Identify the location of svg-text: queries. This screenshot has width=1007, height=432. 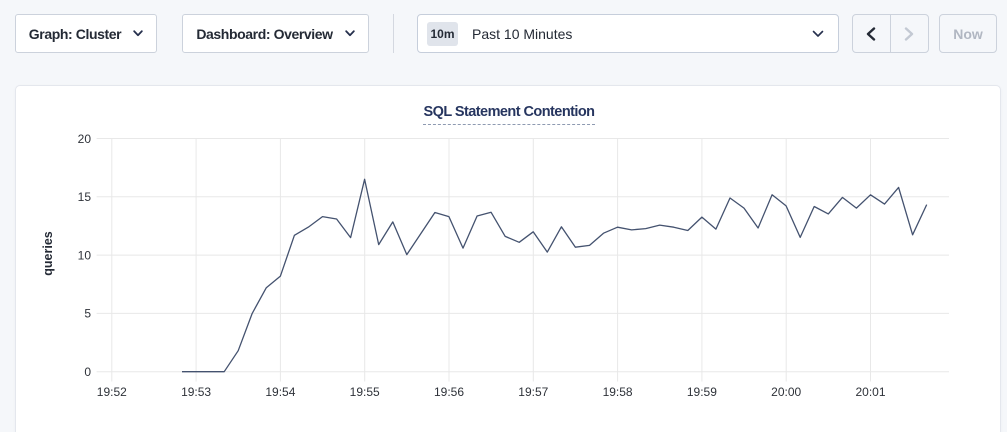
(48, 253).